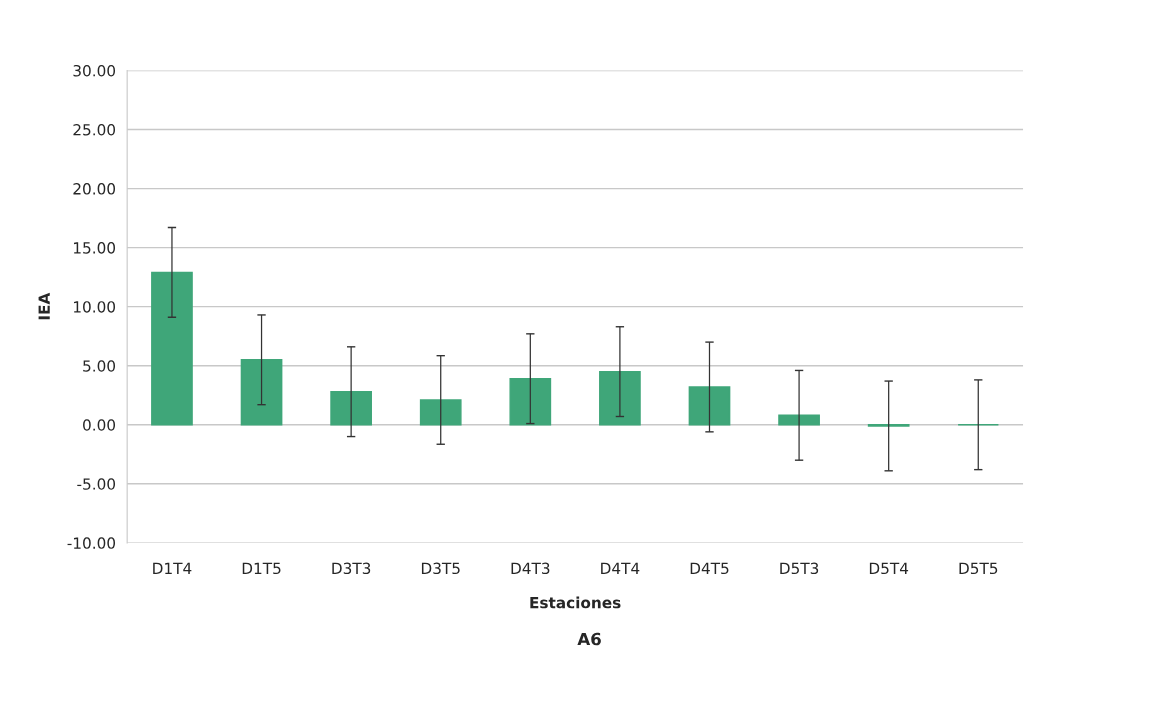 The image size is (1156, 705). I want to click on y-tick-label: 5.00, so click(99, 366).